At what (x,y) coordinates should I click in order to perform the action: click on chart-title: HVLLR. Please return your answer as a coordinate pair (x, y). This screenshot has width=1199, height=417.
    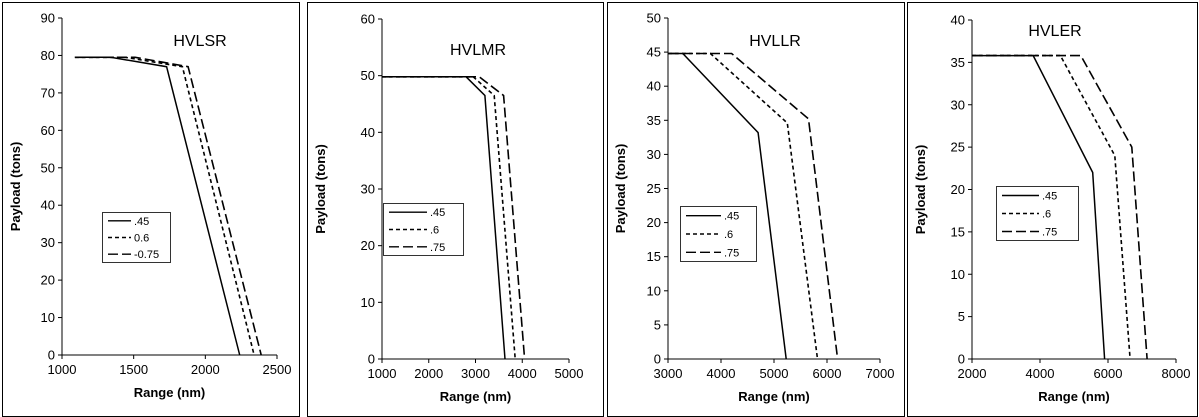
    Looking at the image, I should click on (775, 41).